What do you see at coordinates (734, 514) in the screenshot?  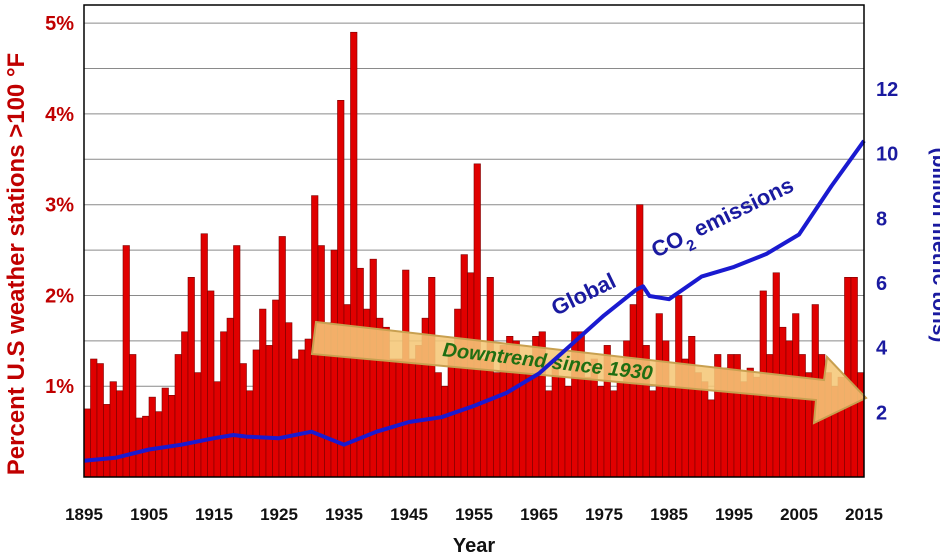 I see `x-tick-label: 1995` at bounding box center [734, 514].